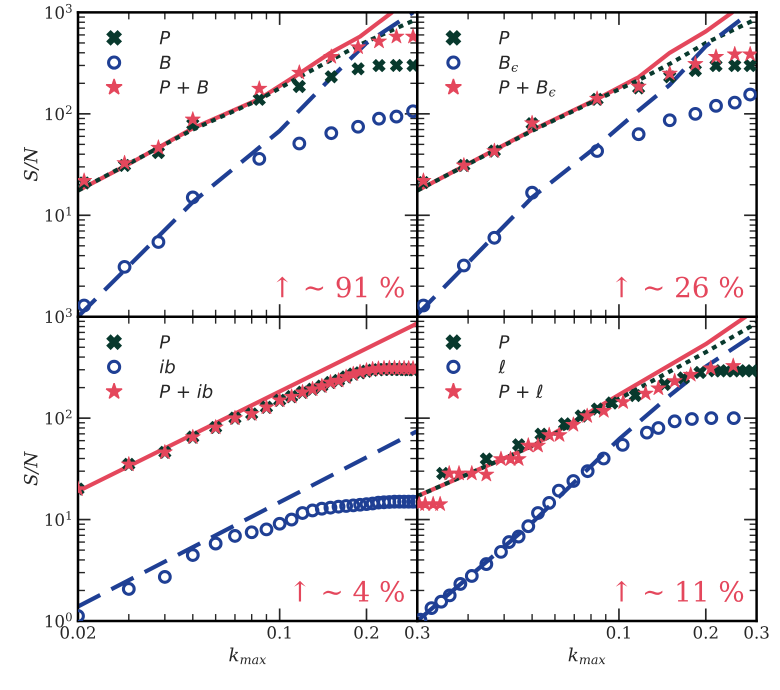 The height and width of the screenshot is (690, 780). What do you see at coordinates (680, 287) in the screenshot?
I see `annotation: ↑ ∼ 26 %` at bounding box center [680, 287].